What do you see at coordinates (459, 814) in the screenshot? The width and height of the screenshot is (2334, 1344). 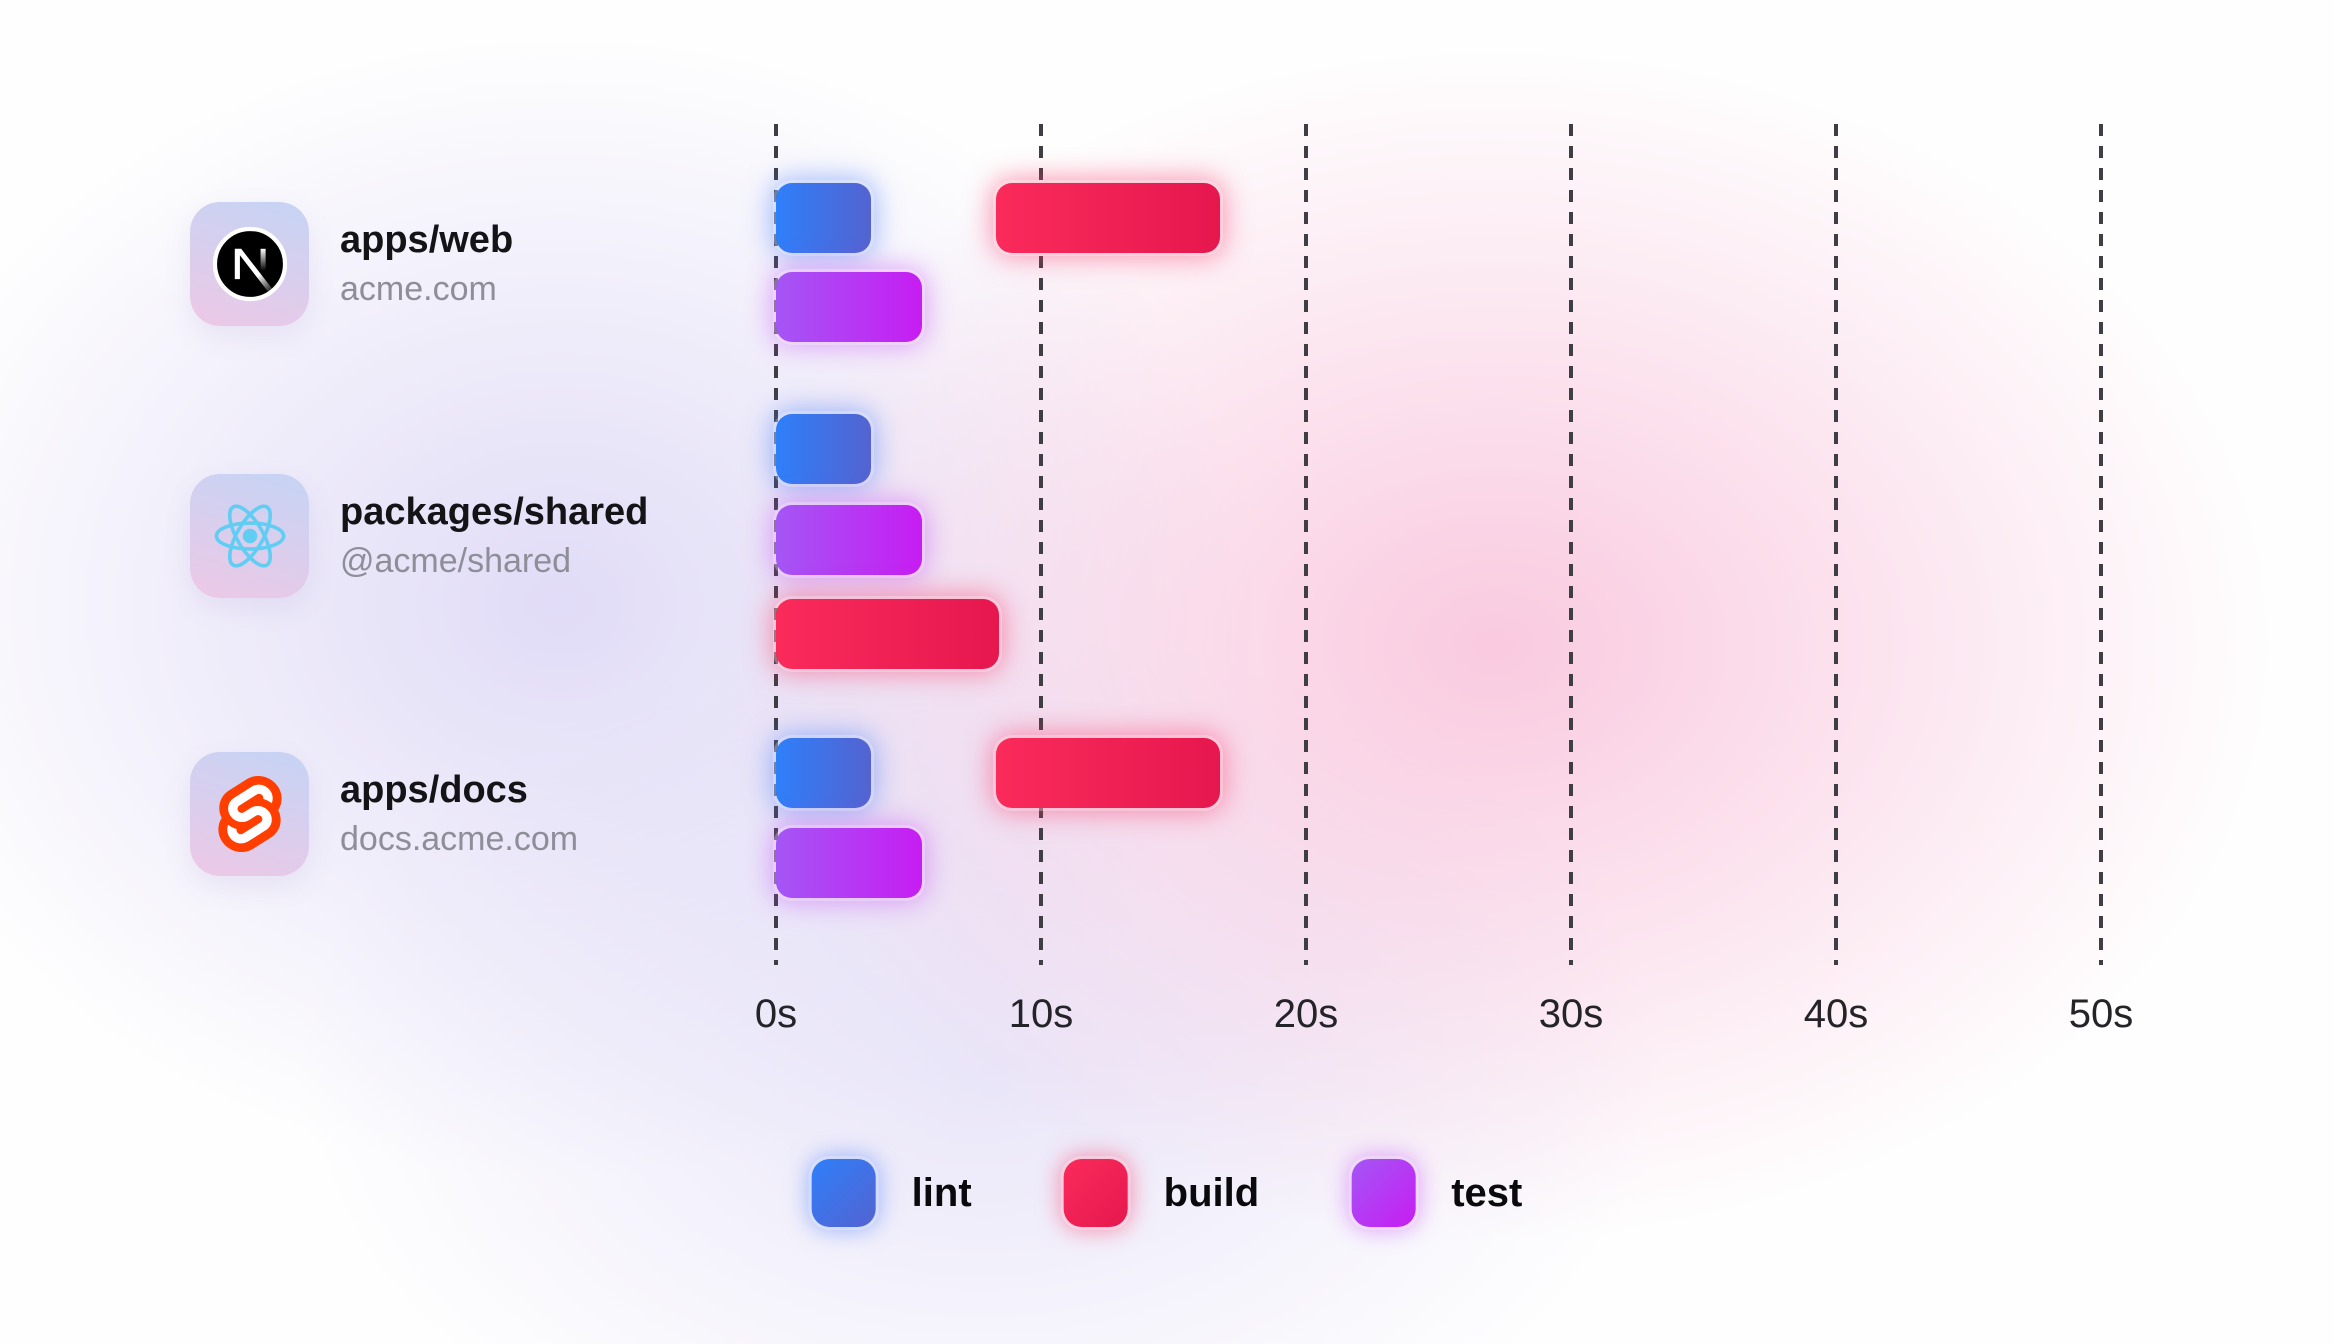 I see `package-labels: apps/docs docs.acme.com` at bounding box center [459, 814].